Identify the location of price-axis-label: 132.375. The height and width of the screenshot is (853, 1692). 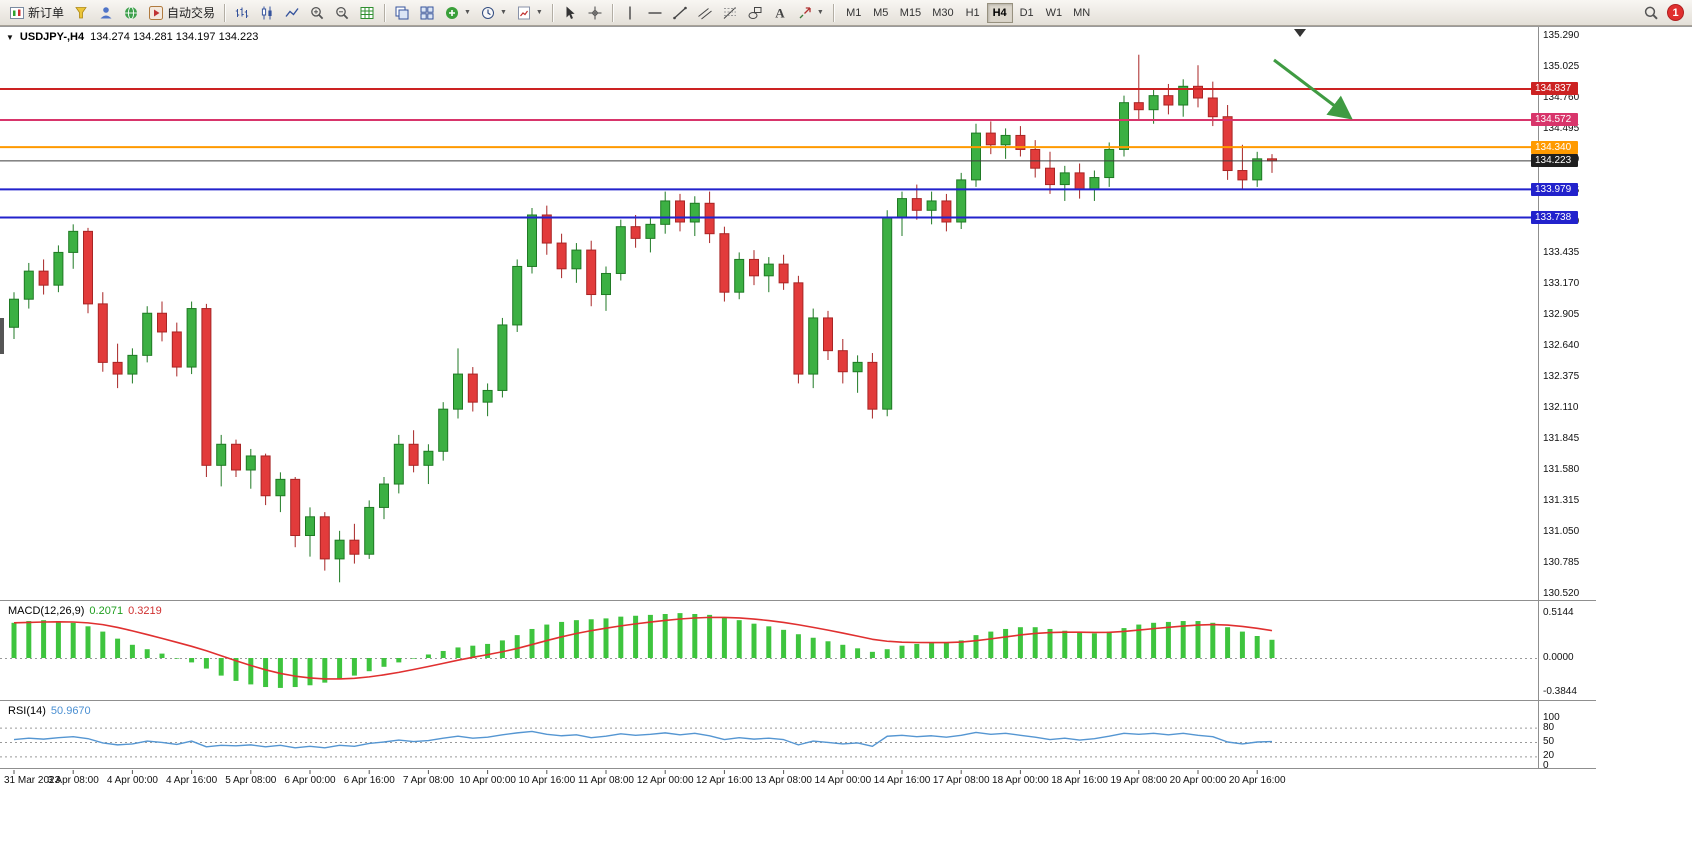
(1561, 376).